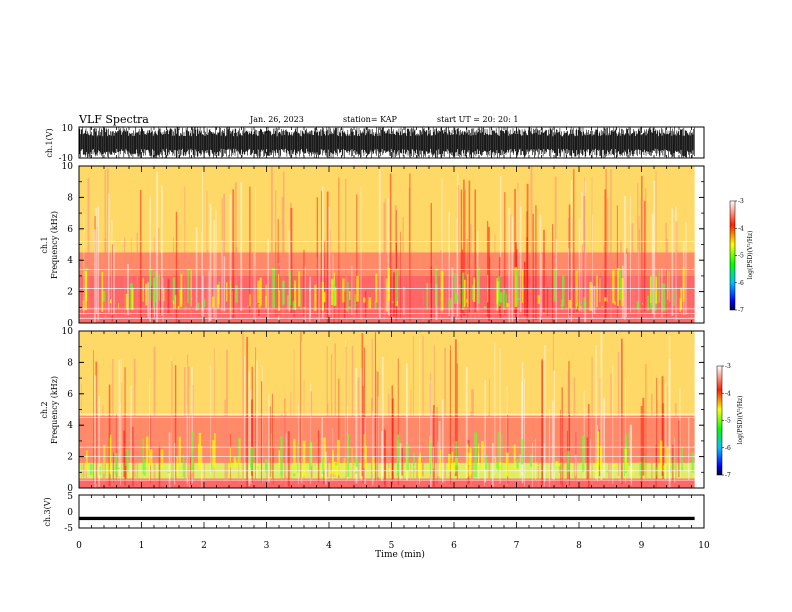 The image size is (792, 612). What do you see at coordinates (70, 198) in the screenshot?
I see `ch1-freq-tick-label: 8` at bounding box center [70, 198].